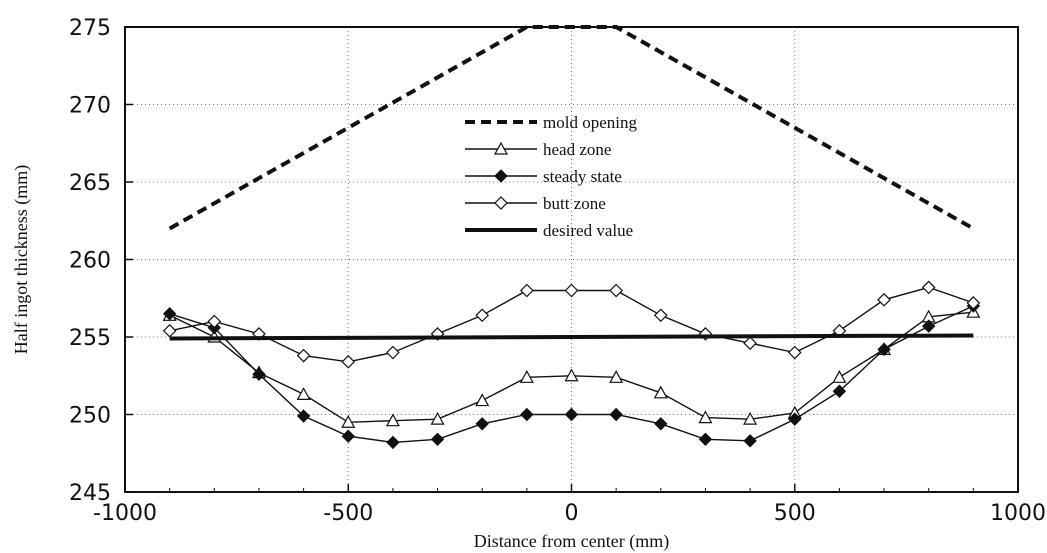  What do you see at coordinates (577, 149) in the screenshot?
I see `legend-label: head zone` at bounding box center [577, 149].